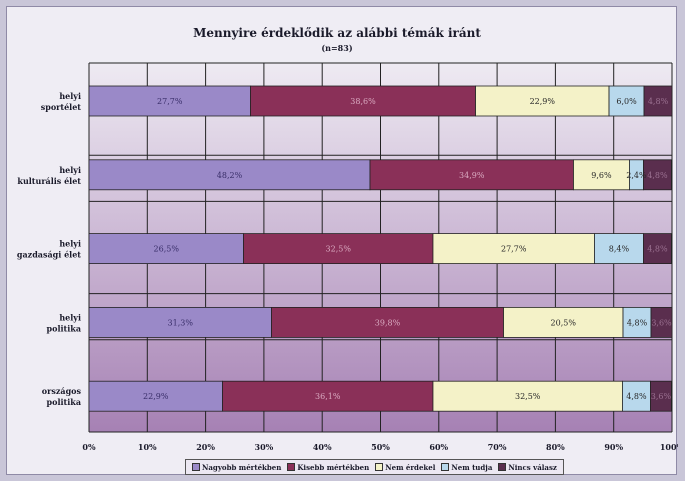  I want to click on chart-subtitle: (n=83), so click(336, 48).